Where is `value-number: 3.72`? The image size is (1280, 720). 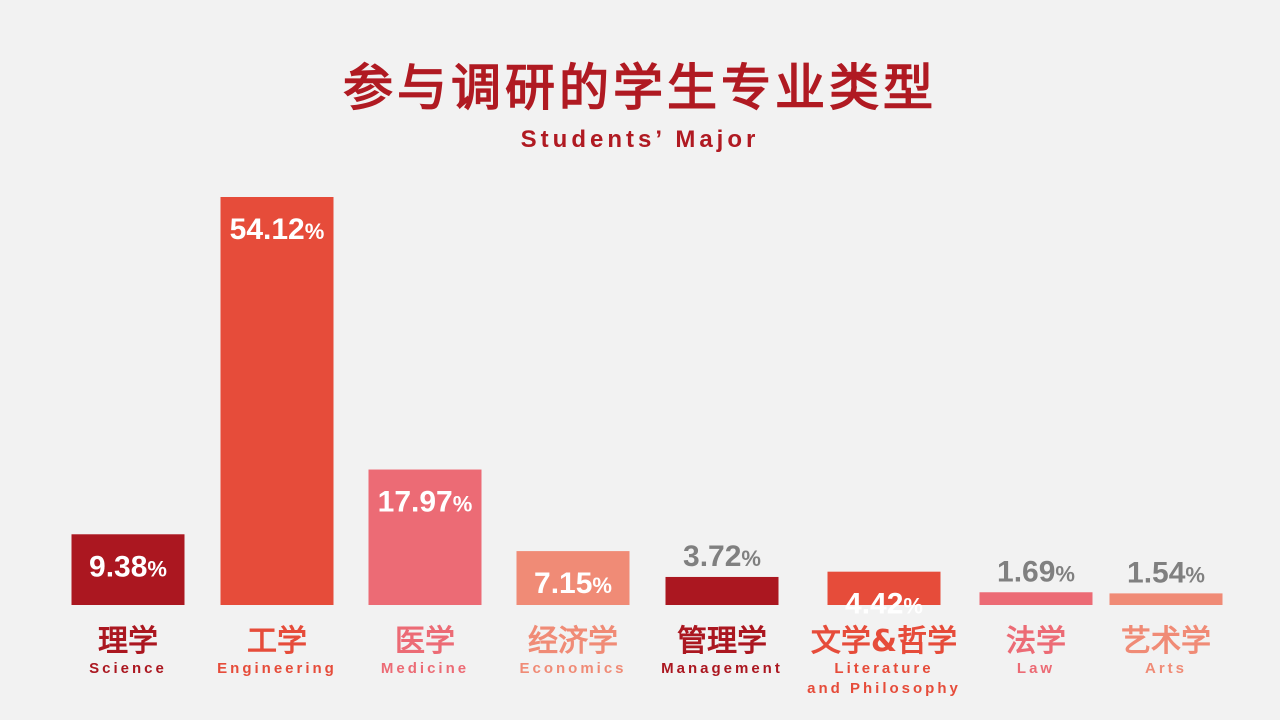
value-number: 3.72 is located at coordinates (712, 556).